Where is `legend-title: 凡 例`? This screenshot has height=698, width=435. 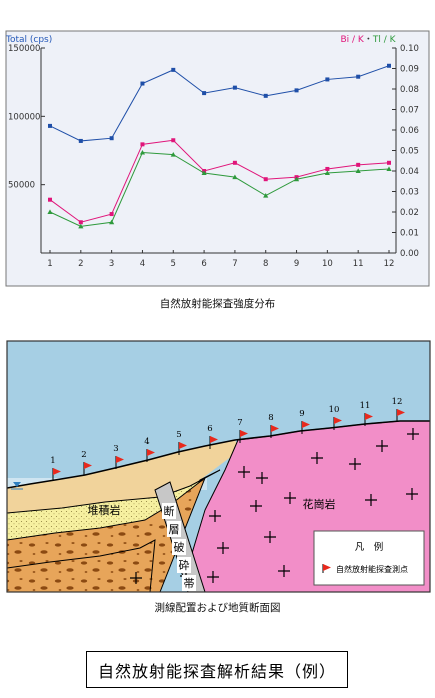
legend-title: 凡 例 is located at coordinates (369, 547).